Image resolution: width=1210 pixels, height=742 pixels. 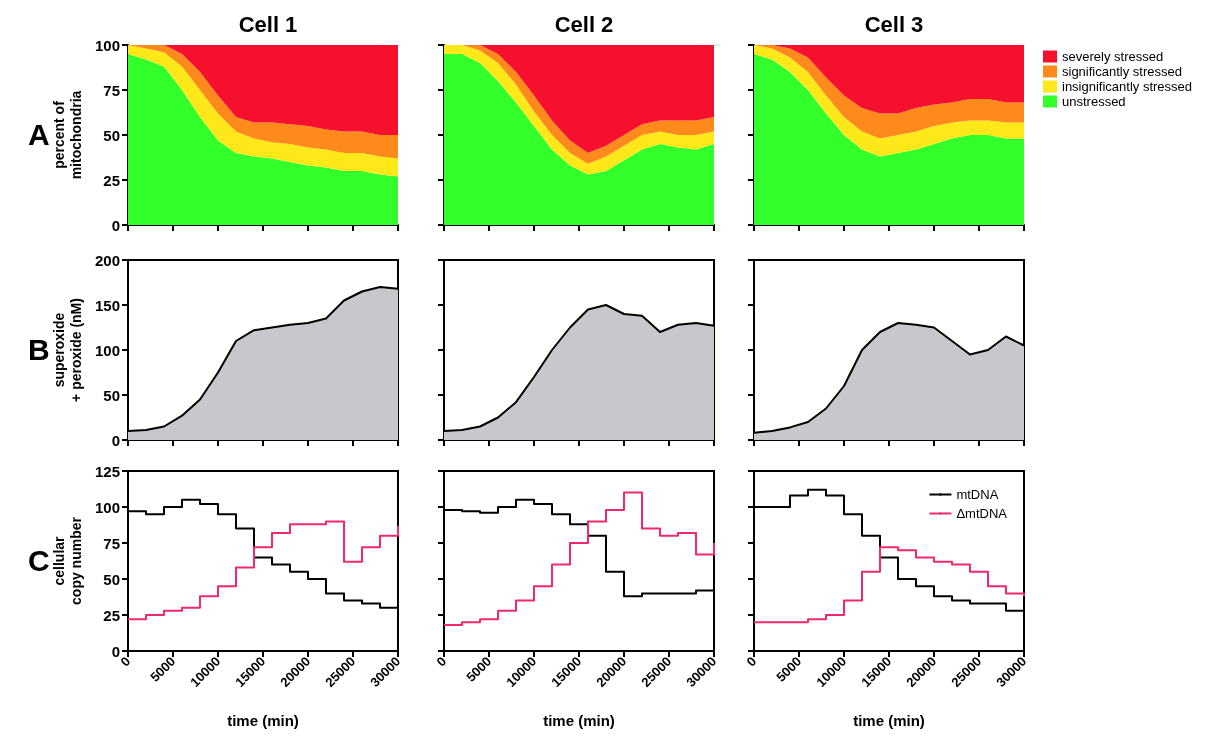 I want to click on chart-title: Cell 2, so click(x=584, y=24).